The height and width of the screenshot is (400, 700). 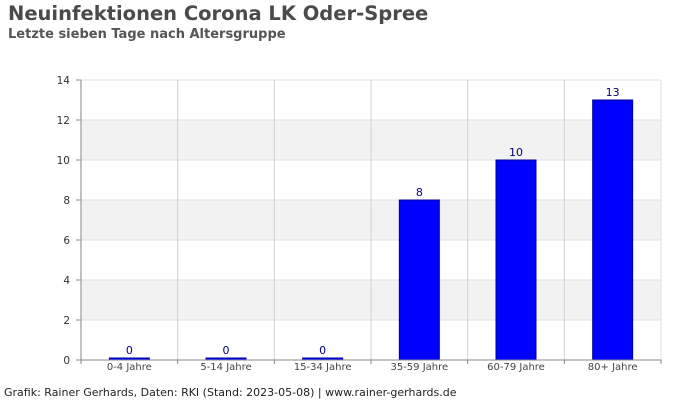 I want to click on x-tick-label: 35-59 Jahre, so click(x=419, y=367).